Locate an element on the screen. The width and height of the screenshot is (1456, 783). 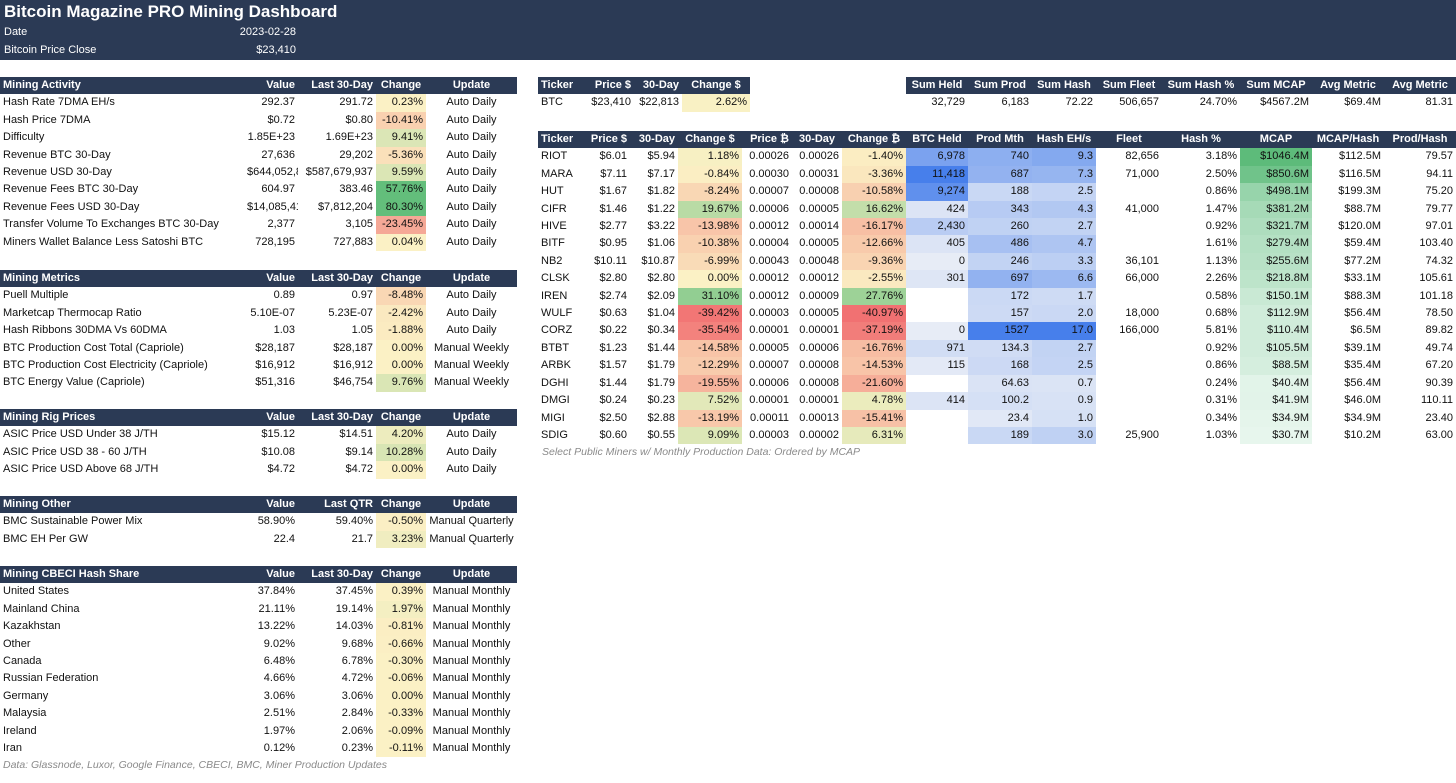
sum-prod: 6,183 is located at coordinates (1015, 102).